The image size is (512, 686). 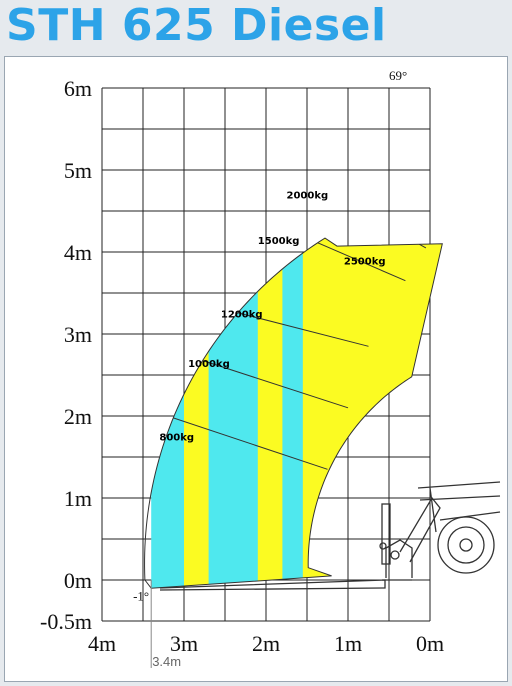 I want to click on x-tick-label: 1m, so click(x=348, y=643).